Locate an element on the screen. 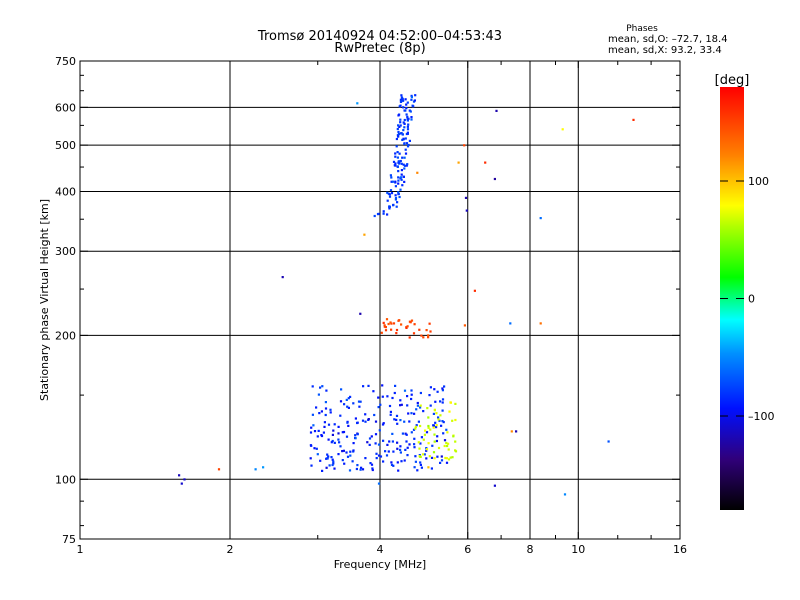 The height and width of the screenshot is (600, 800). colorbar-unit: [deg] is located at coordinates (732, 80).